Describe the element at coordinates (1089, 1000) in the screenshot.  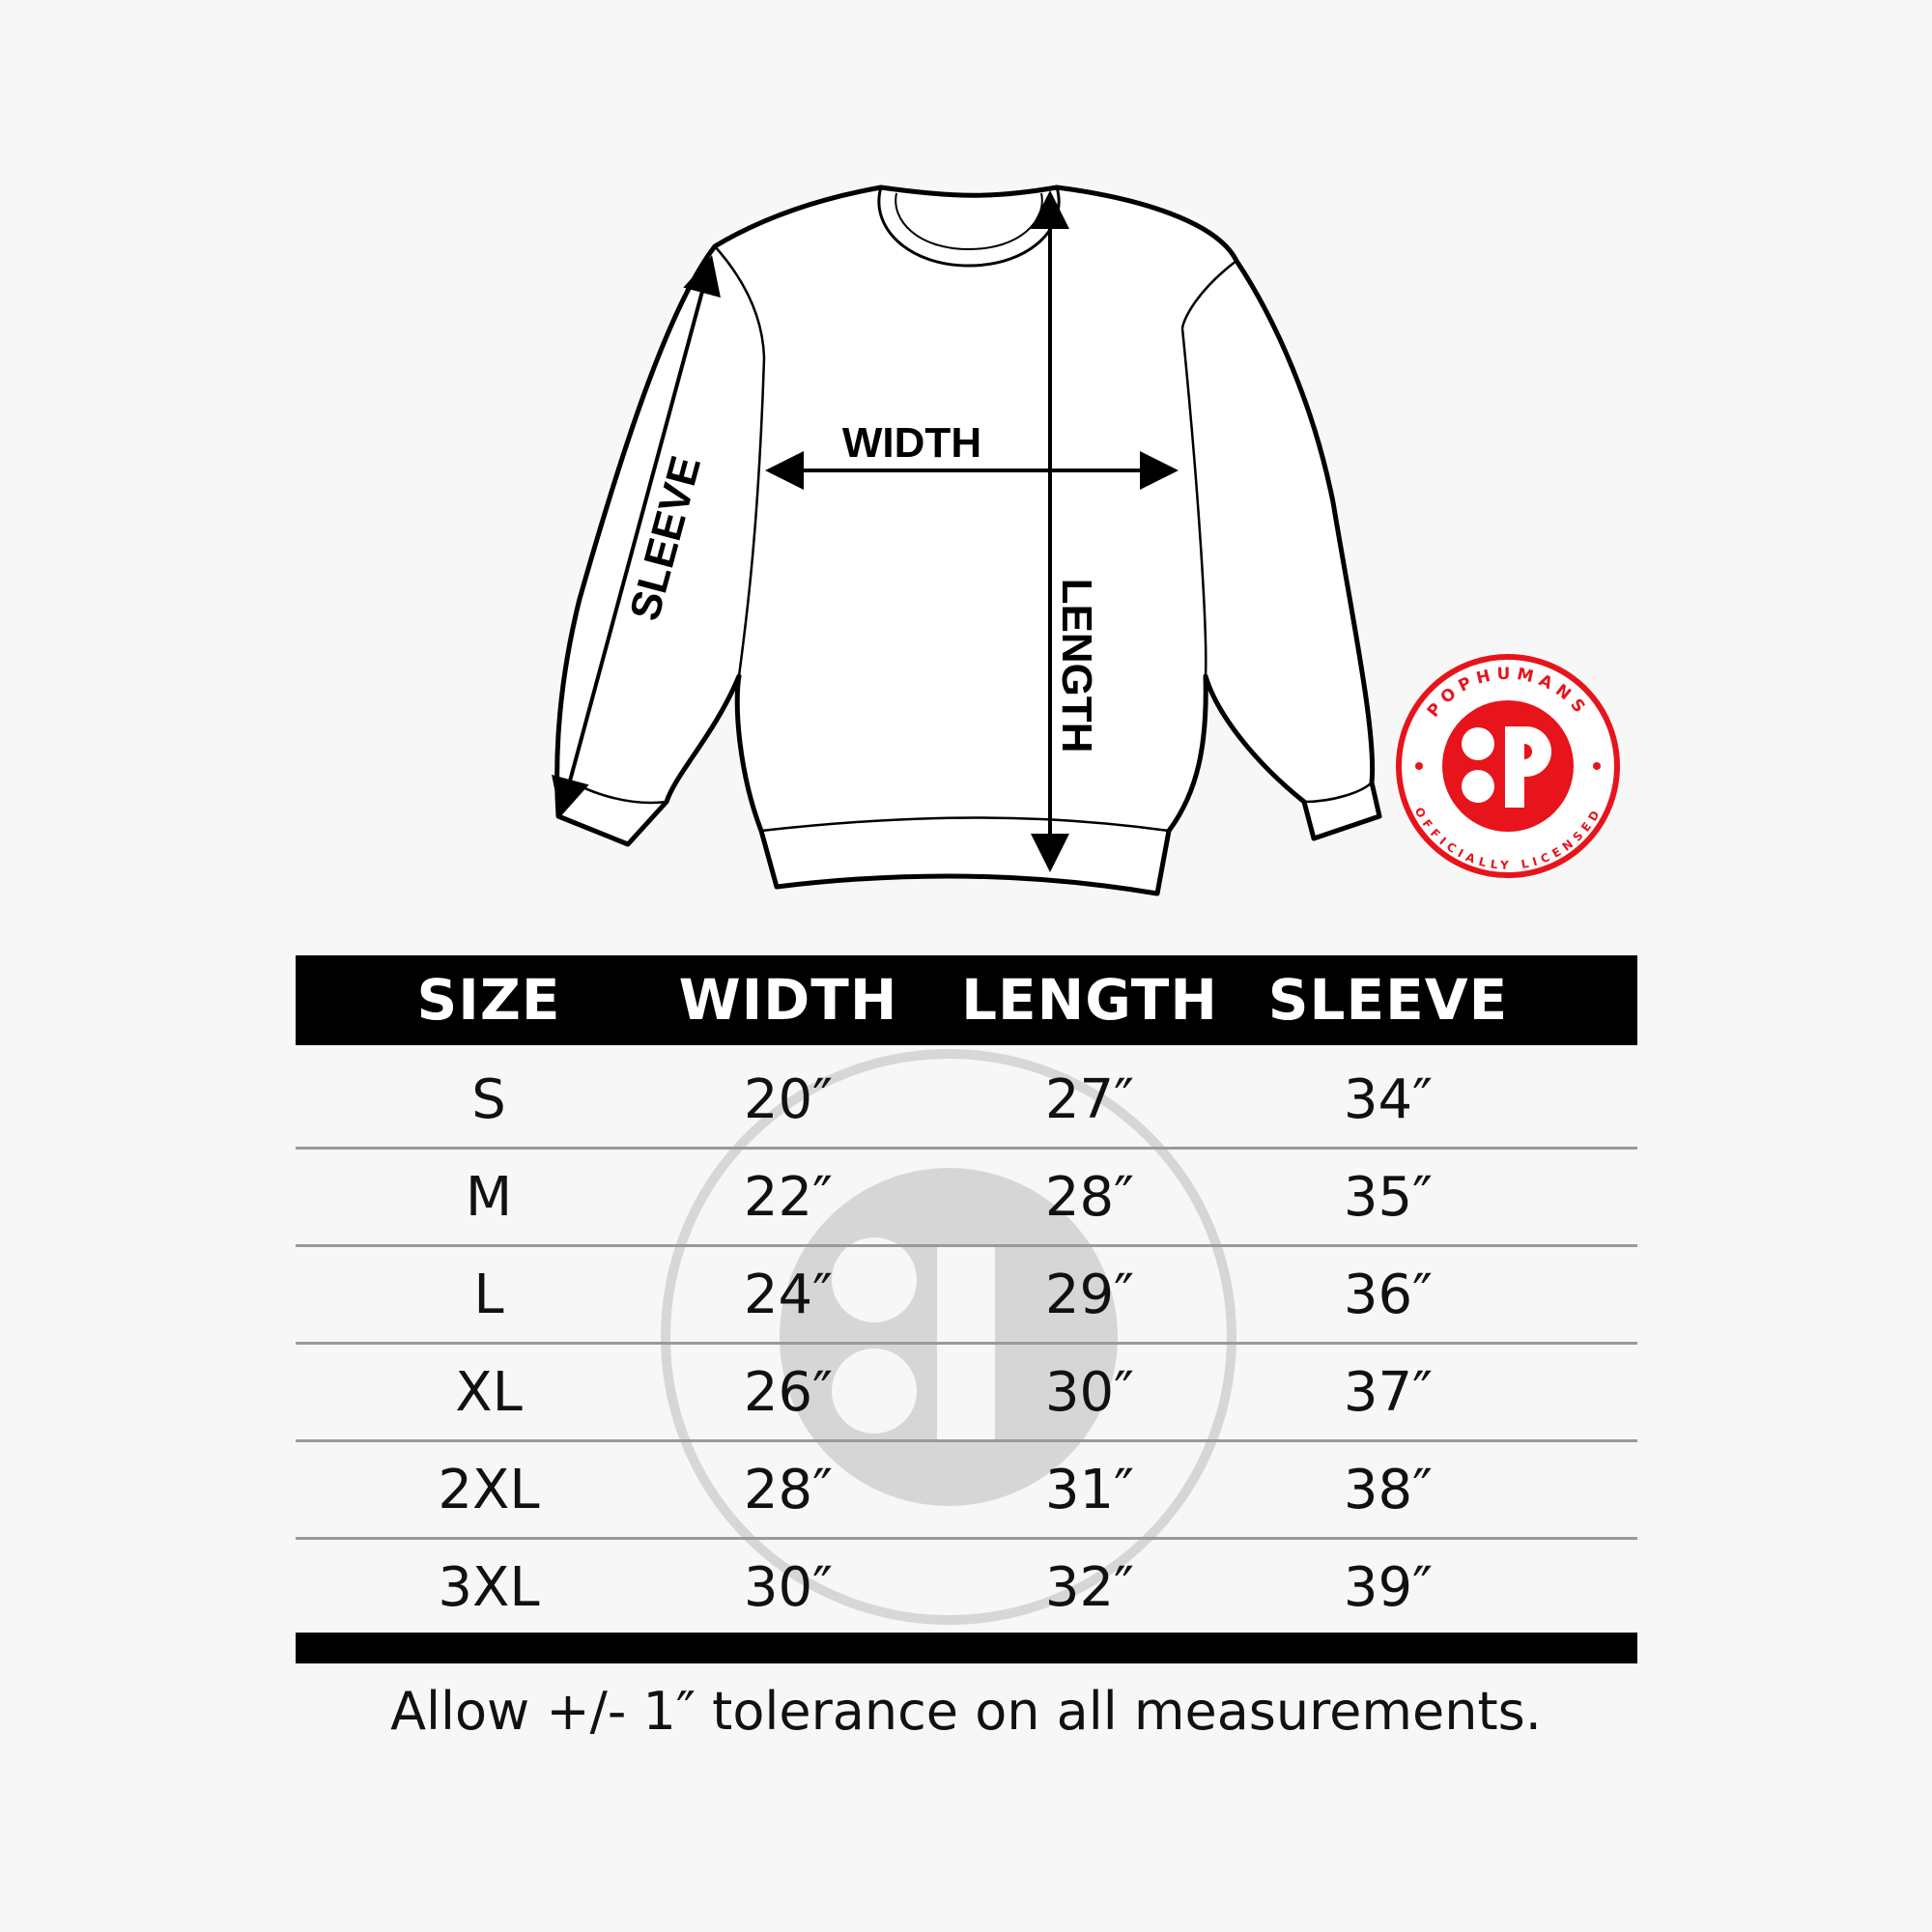
I see `header-length: LENGTH` at that location.